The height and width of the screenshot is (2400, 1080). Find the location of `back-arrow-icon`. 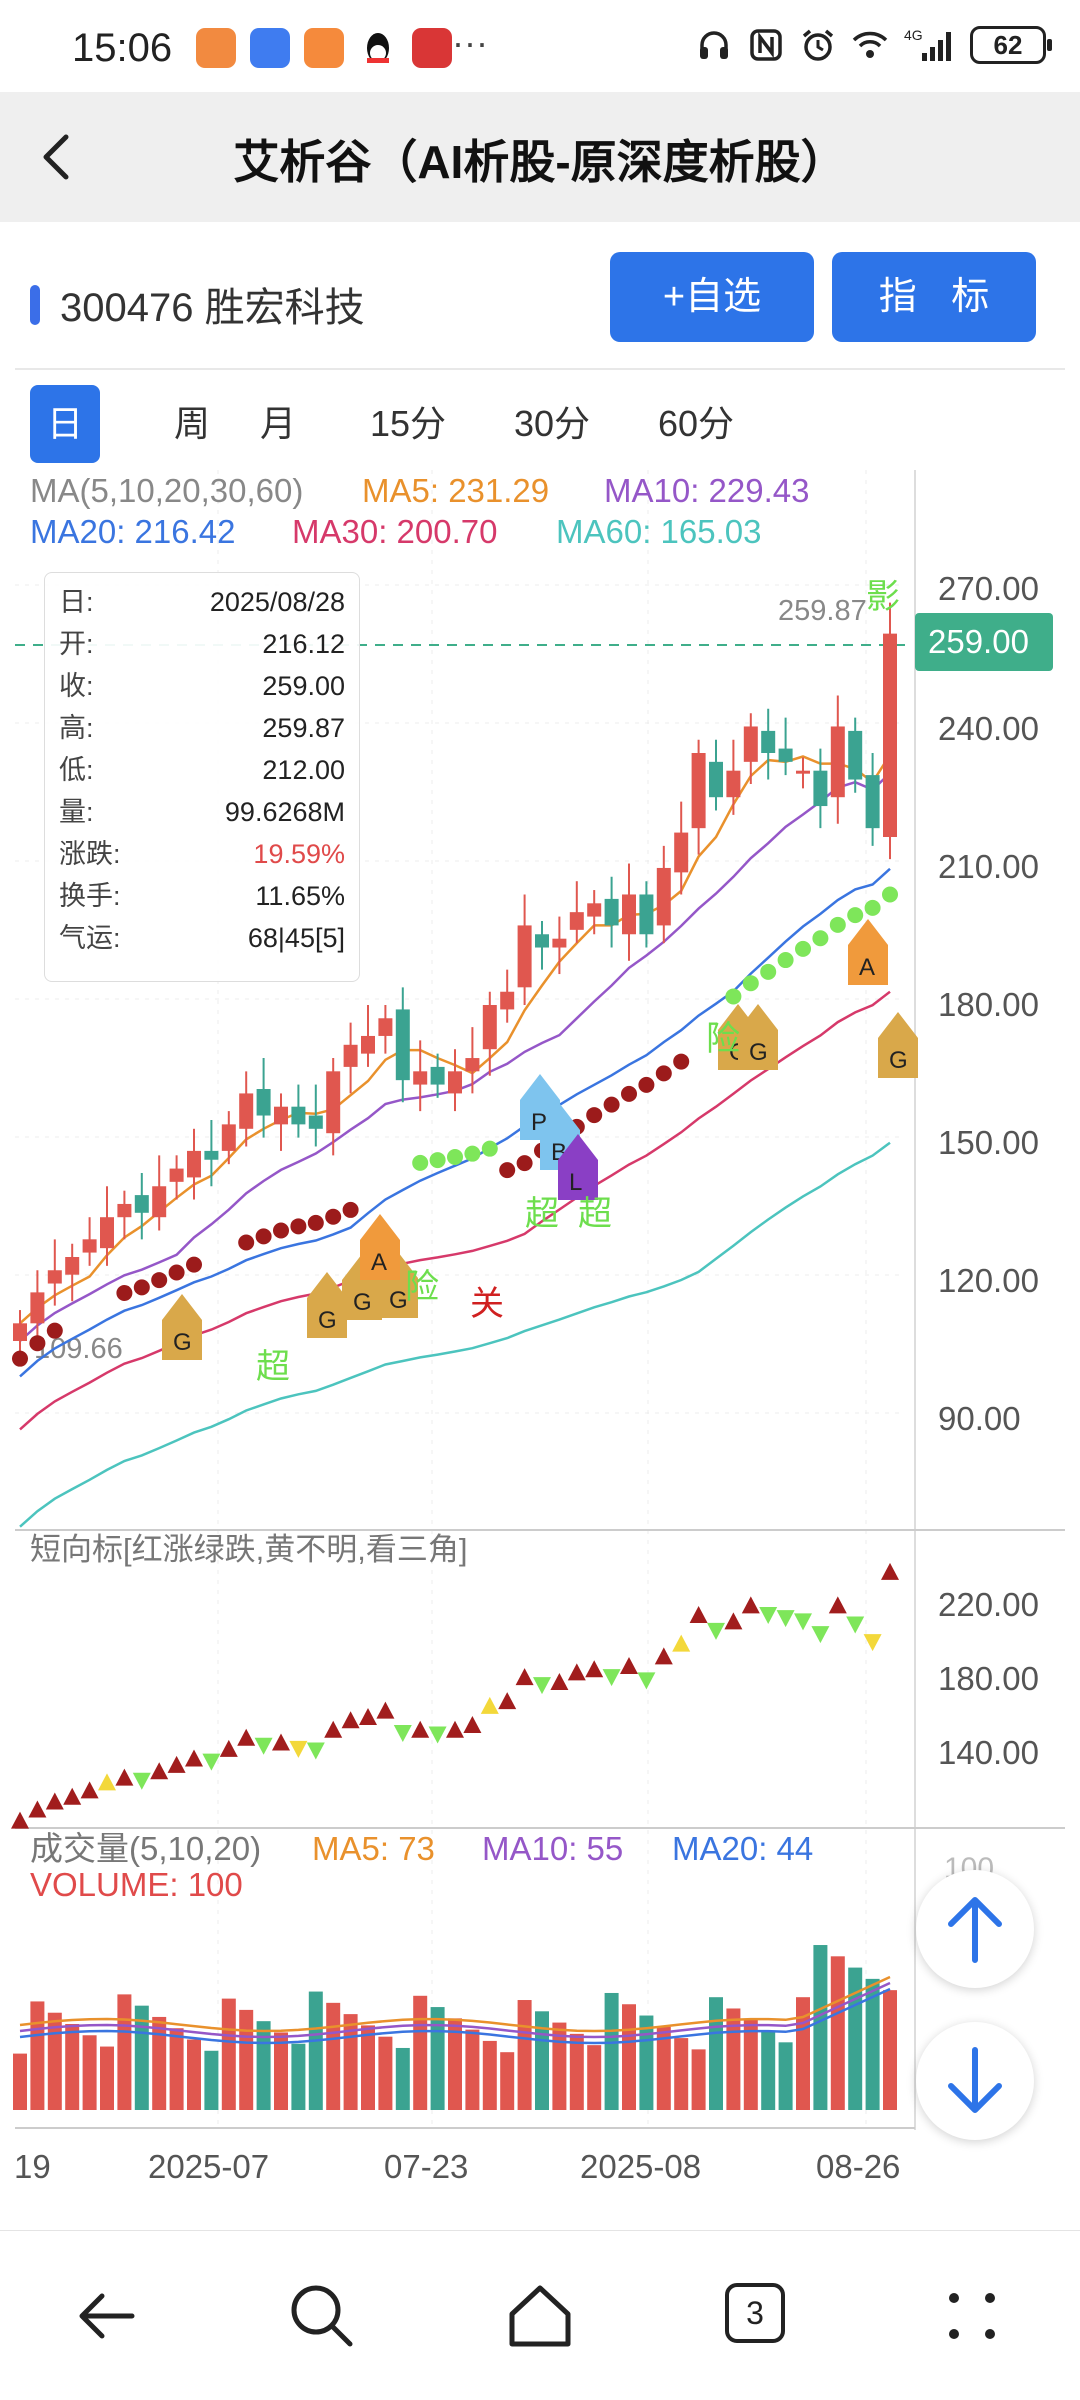

back-arrow-icon is located at coordinates (65, 157).